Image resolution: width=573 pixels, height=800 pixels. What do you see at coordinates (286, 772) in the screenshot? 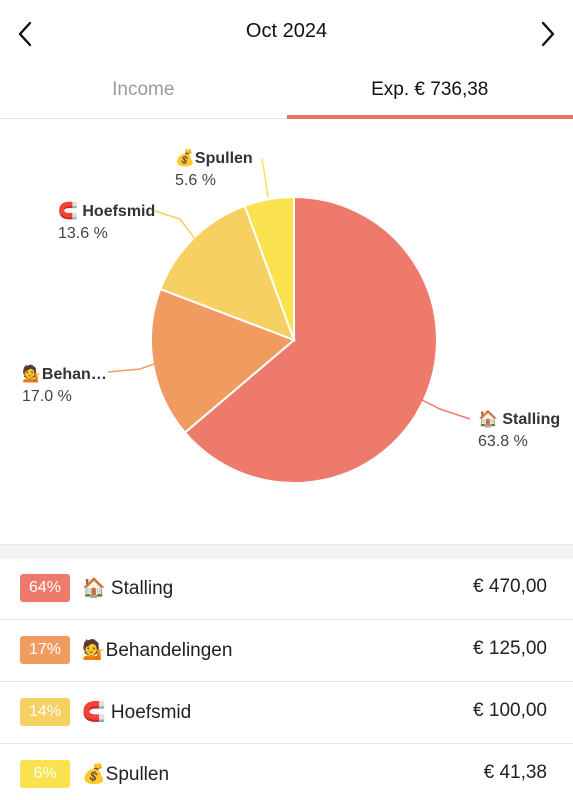
I see `list-item: 6% 💰Spullen € 41,38` at bounding box center [286, 772].